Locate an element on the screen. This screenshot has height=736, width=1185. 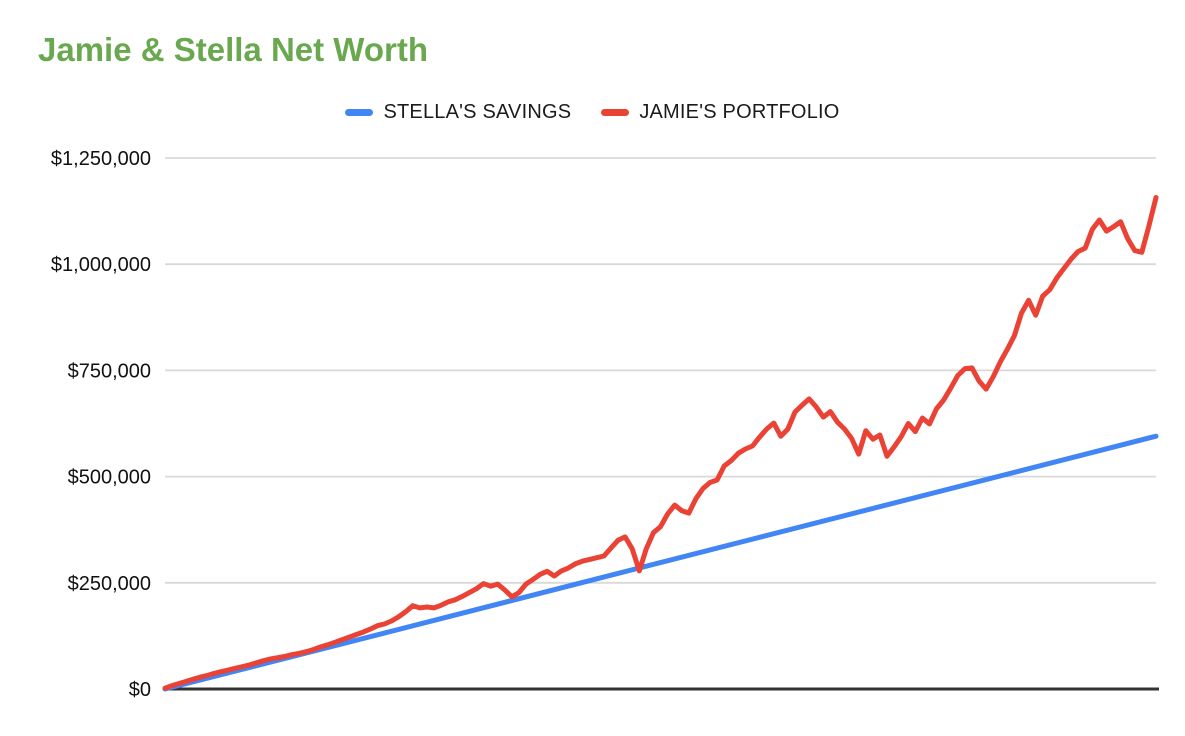
y-axis-tick-label: $500,000 is located at coordinates (109, 478).